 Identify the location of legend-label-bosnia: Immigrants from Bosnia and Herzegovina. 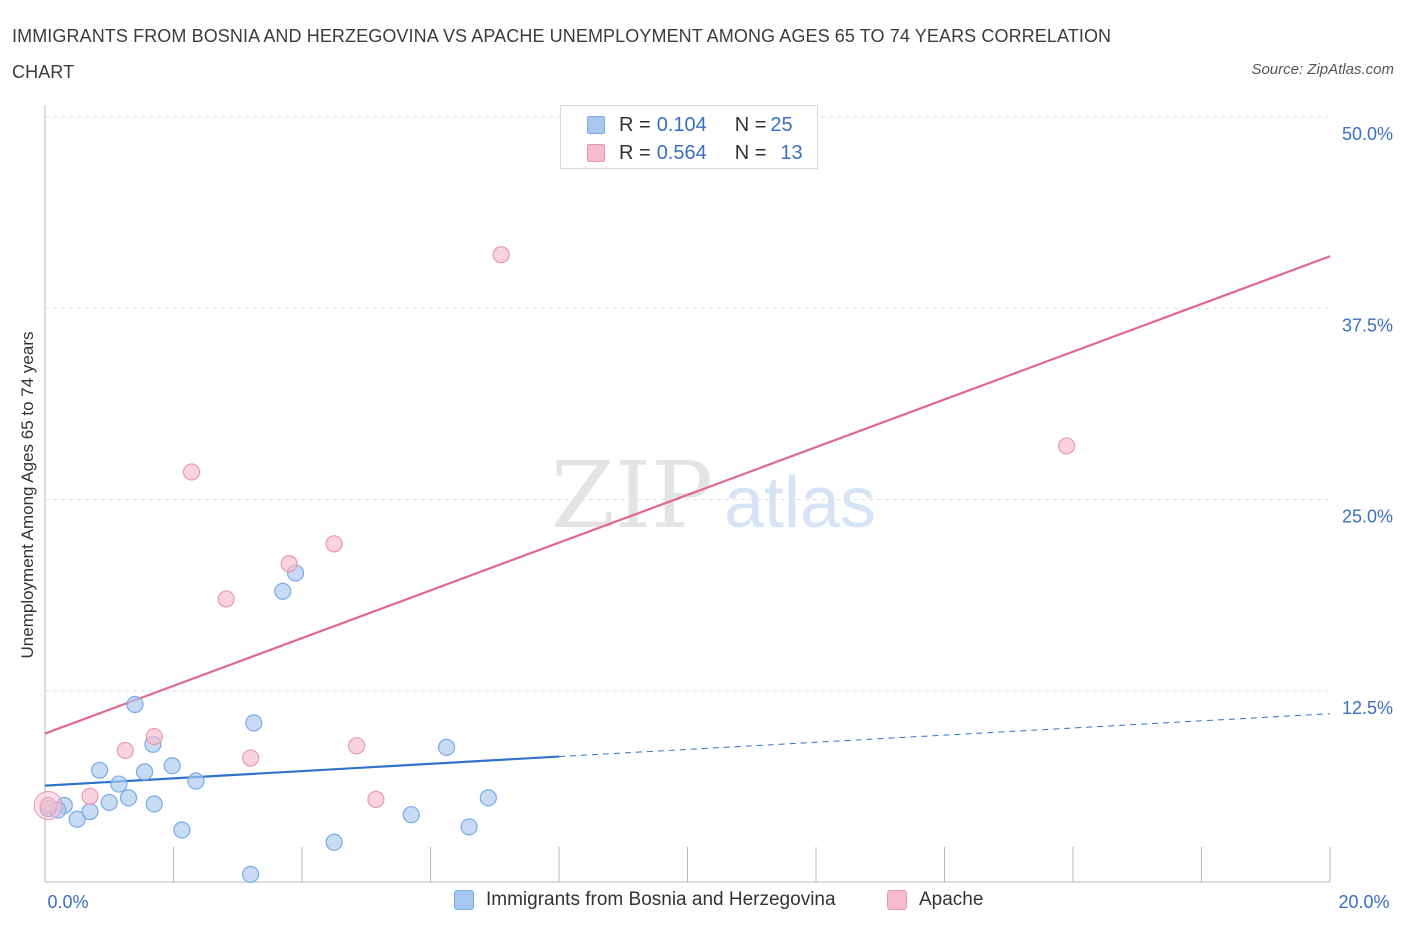
(661, 899).